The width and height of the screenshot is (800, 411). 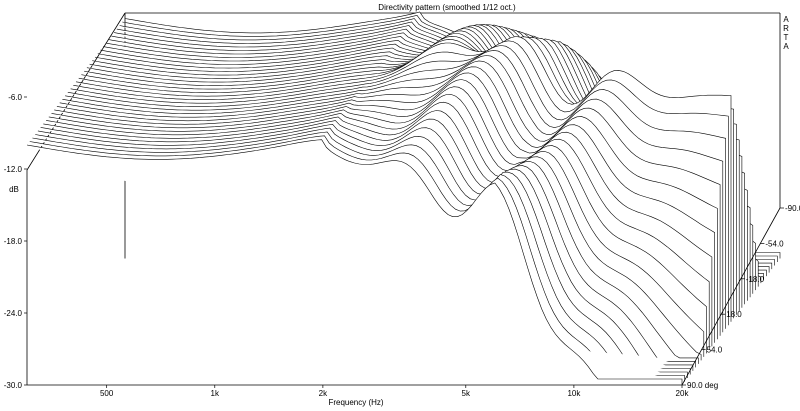 I want to click on y-tick-label: -12.0, so click(x=13, y=169).